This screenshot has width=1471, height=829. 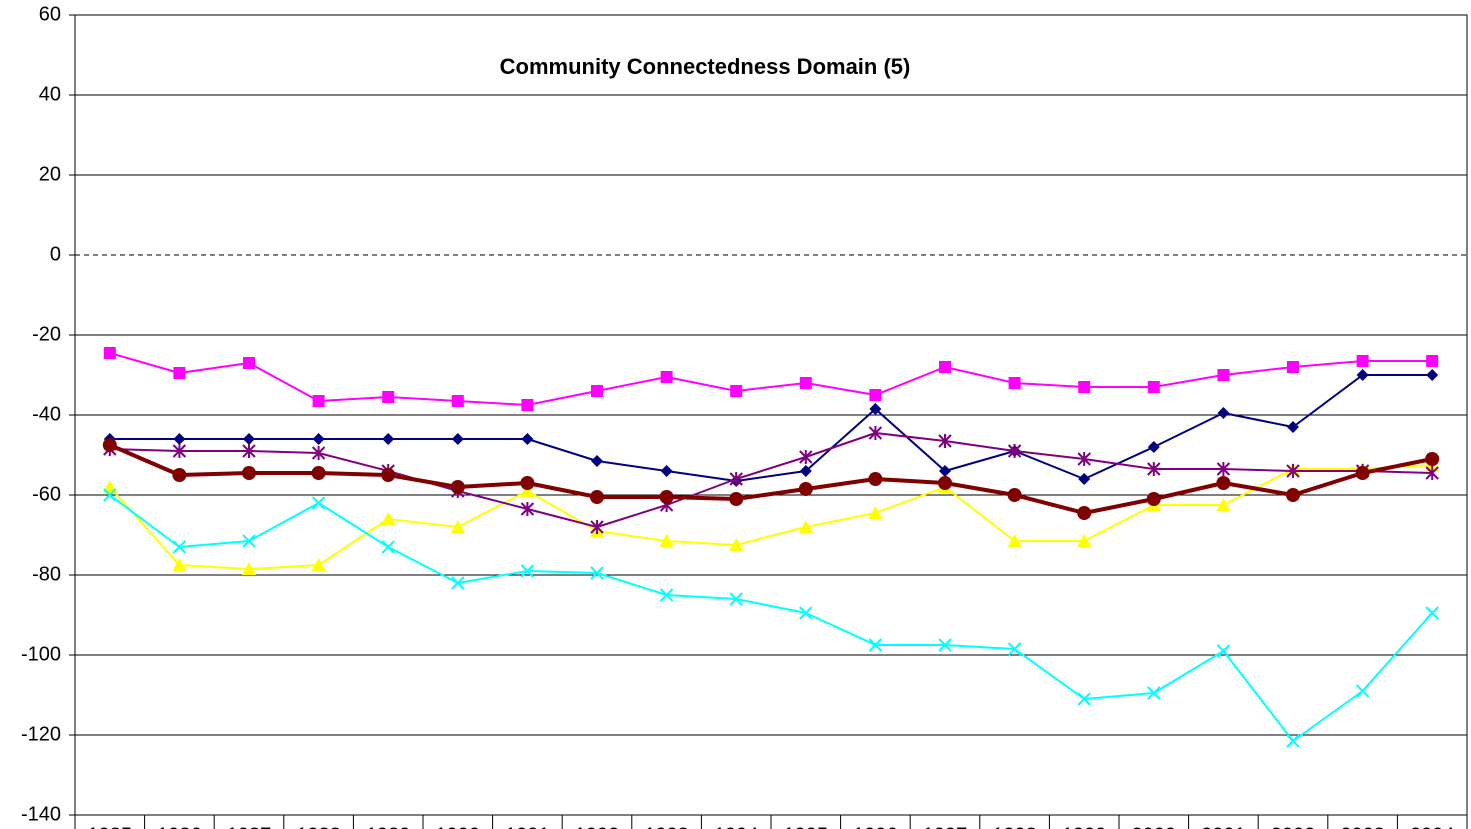 What do you see at coordinates (1154, 826) in the screenshot?
I see `x-tick-label: 2000` at bounding box center [1154, 826].